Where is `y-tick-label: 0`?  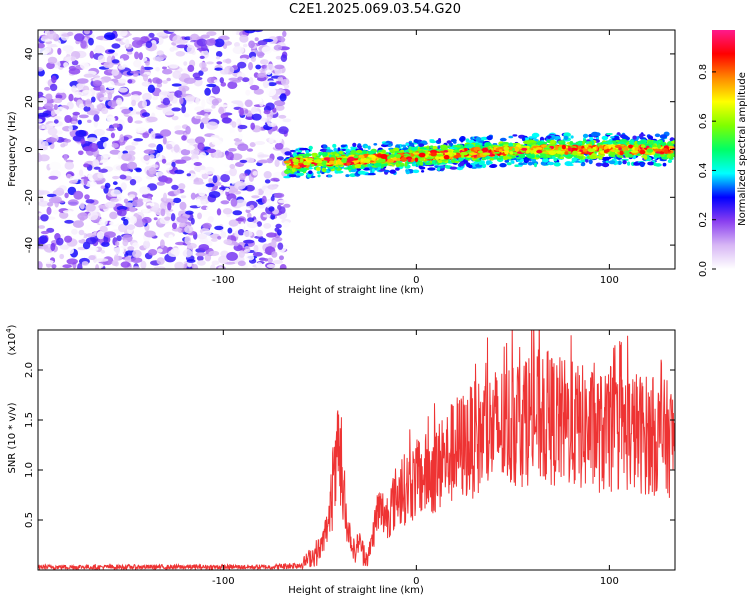
y-tick-label: 0 is located at coordinates (29, 149).